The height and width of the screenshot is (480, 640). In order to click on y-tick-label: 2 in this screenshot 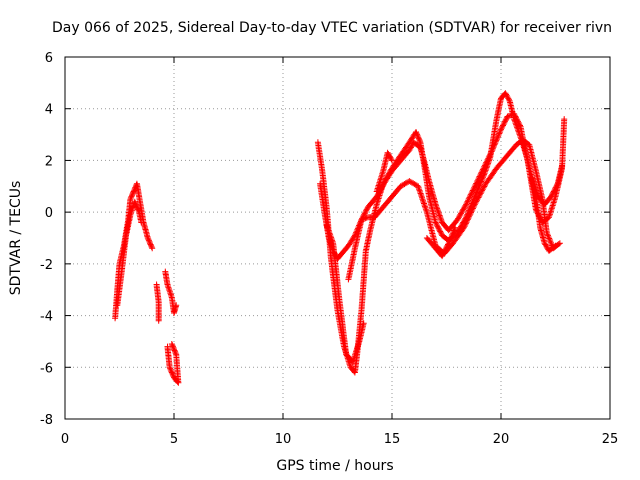, I will do `click(49, 161)`.